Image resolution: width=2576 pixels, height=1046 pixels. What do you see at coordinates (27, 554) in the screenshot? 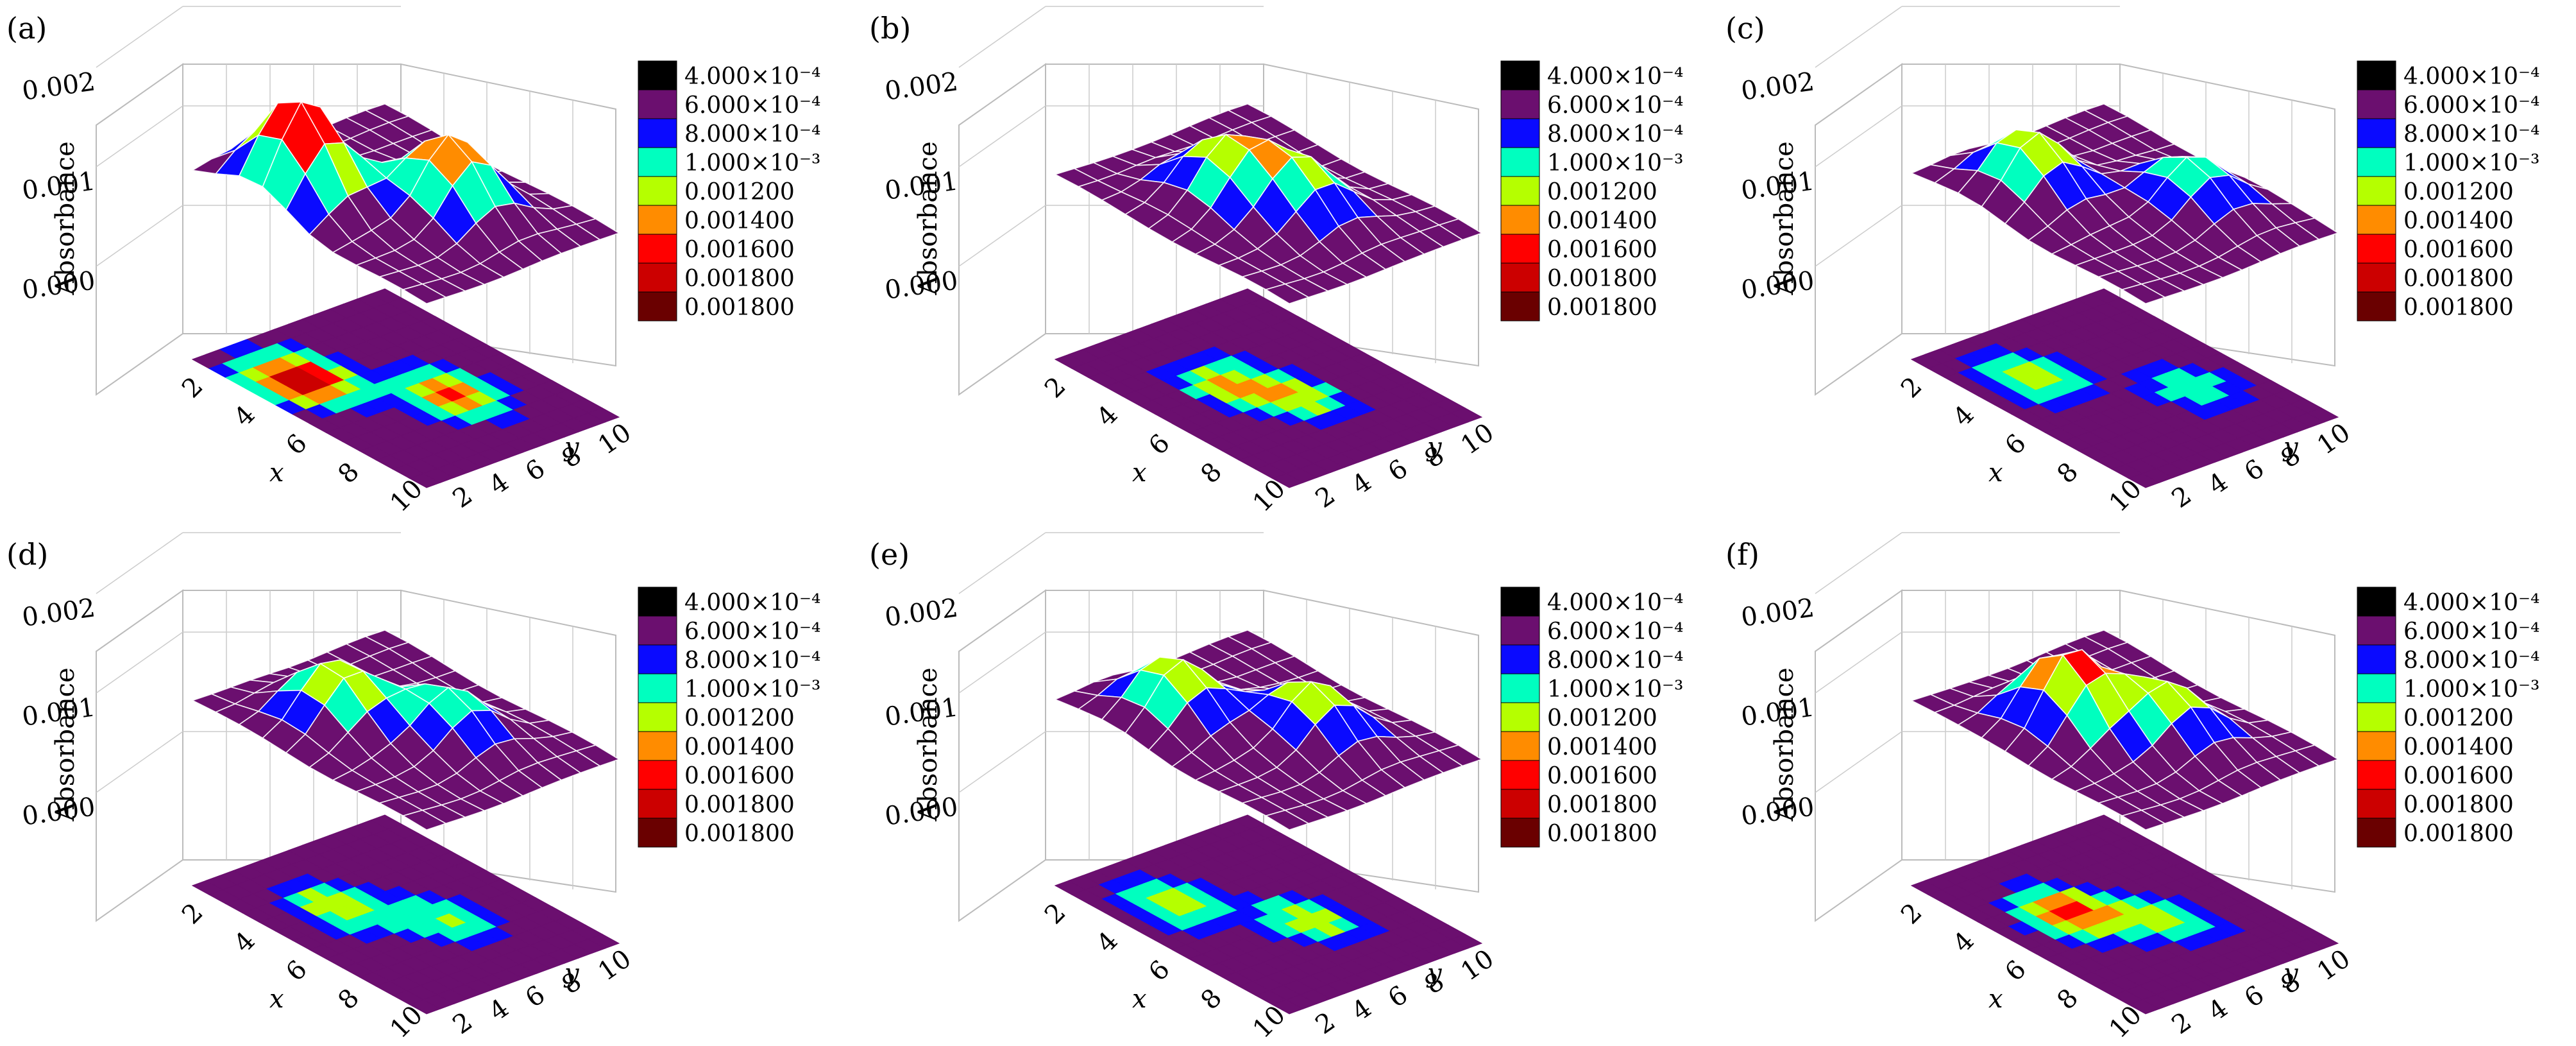
I see `panel-label: (d)` at bounding box center [27, 554].